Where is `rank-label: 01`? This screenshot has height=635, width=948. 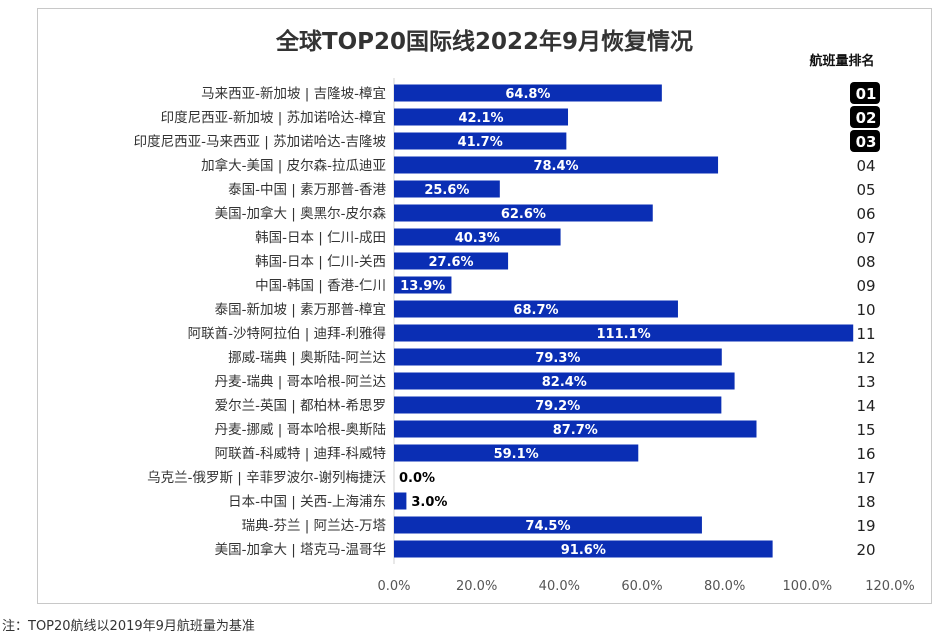 rank-label: 01 is located at coordinates (866, 94).